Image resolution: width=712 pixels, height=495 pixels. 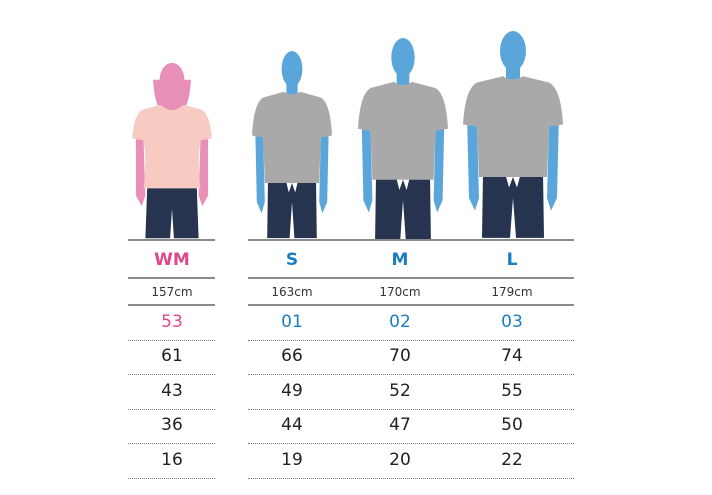 I want to click on size-label-l: L, so click(x=512, y=260).